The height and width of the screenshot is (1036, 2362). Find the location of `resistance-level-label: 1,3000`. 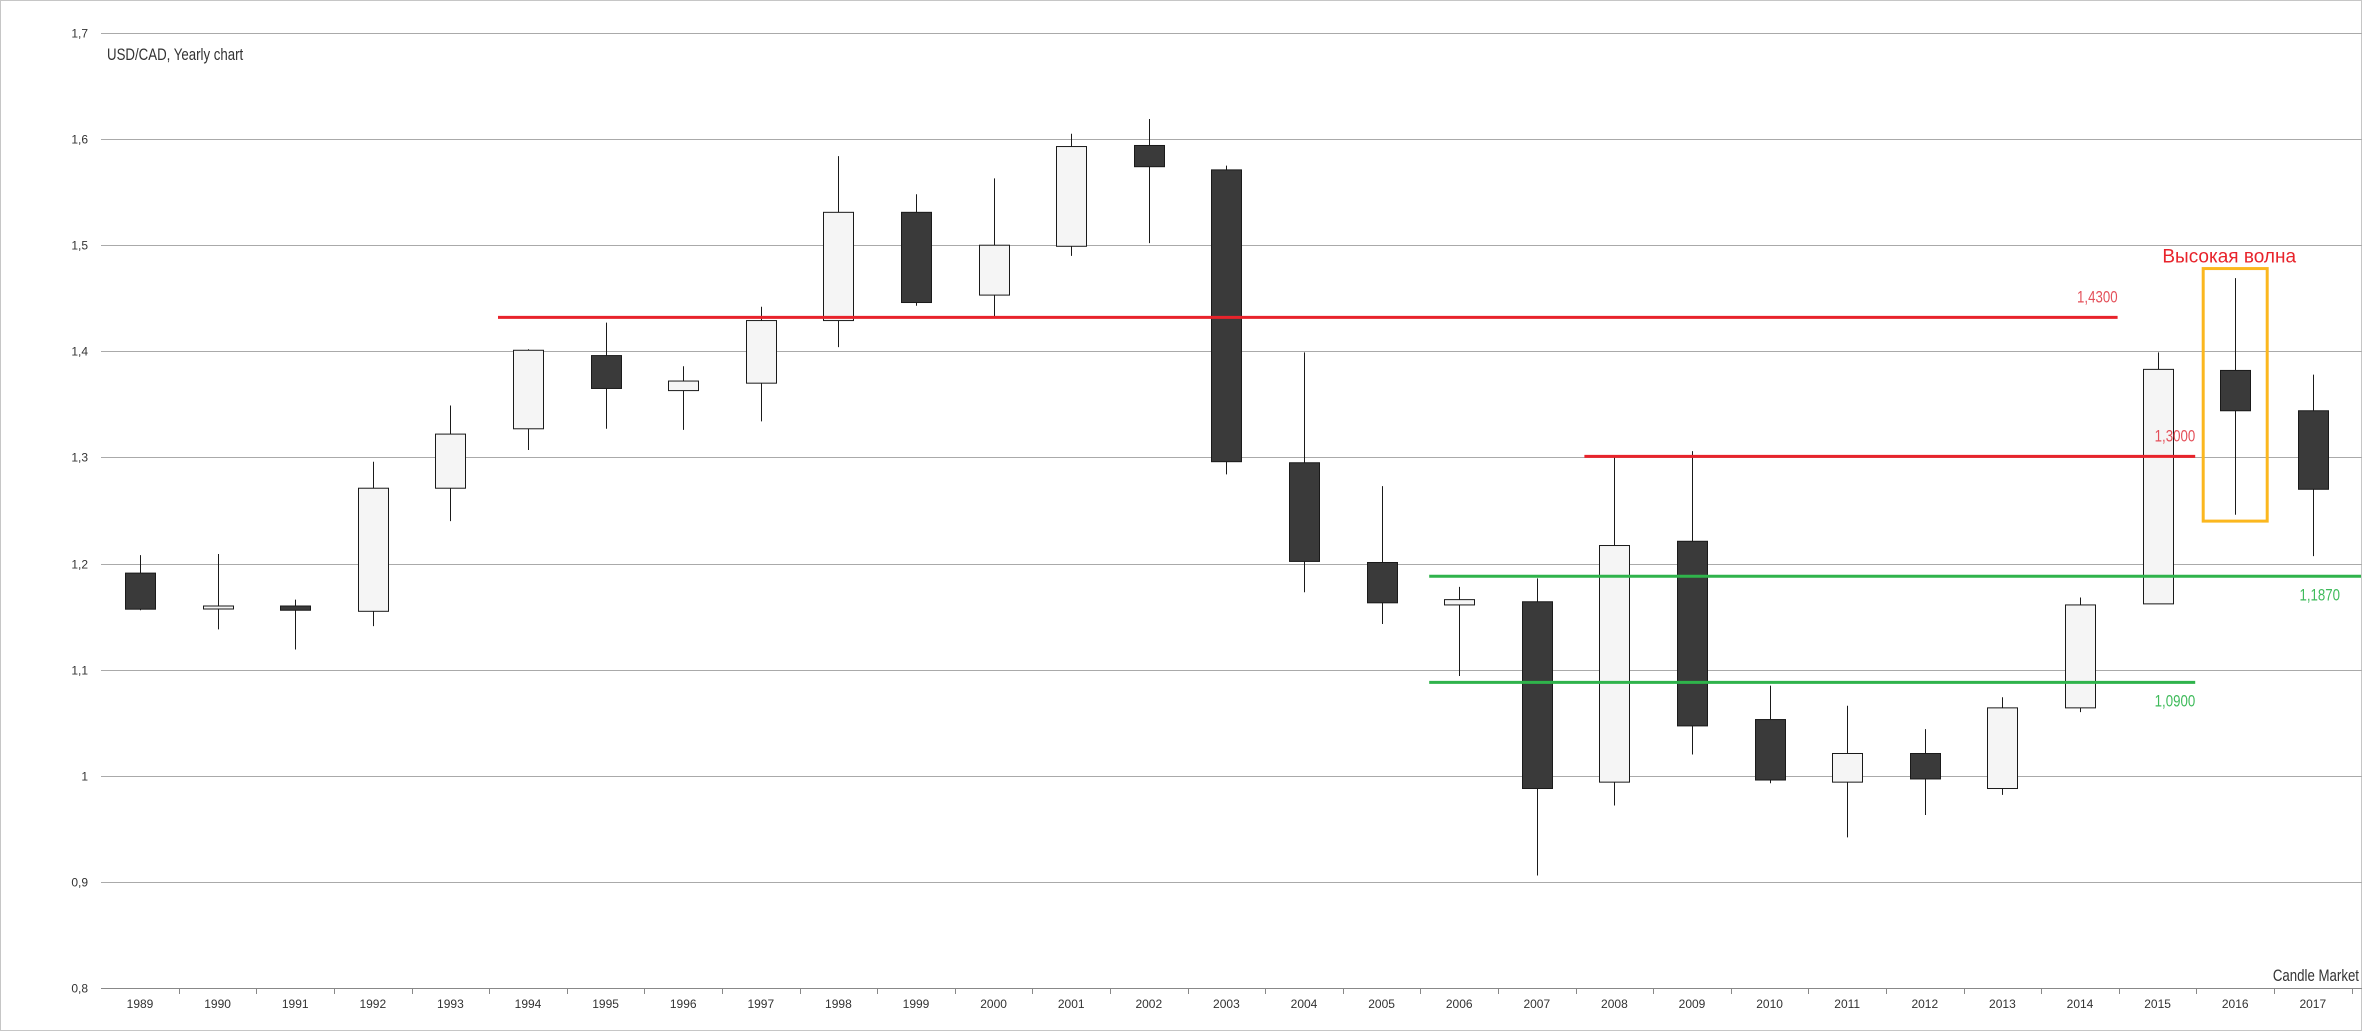

resistance-level-label: 1,3000 is located at coordinates (2175, 436).